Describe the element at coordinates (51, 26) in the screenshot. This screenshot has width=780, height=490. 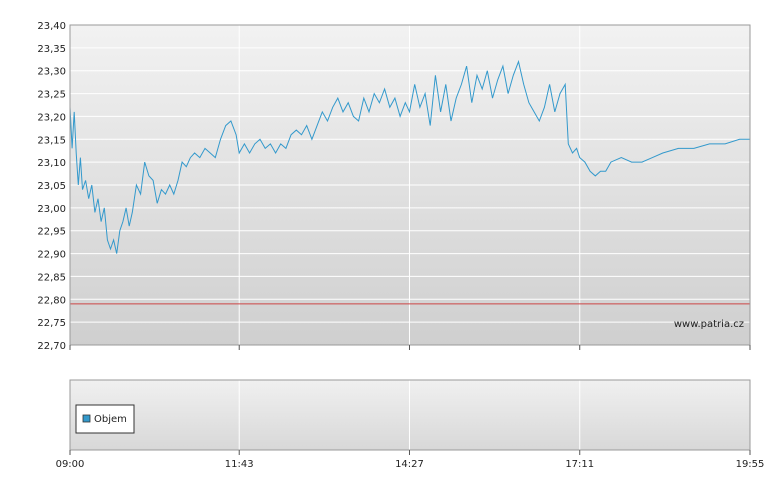
I see `y-tick-label: 23,40` at that location.